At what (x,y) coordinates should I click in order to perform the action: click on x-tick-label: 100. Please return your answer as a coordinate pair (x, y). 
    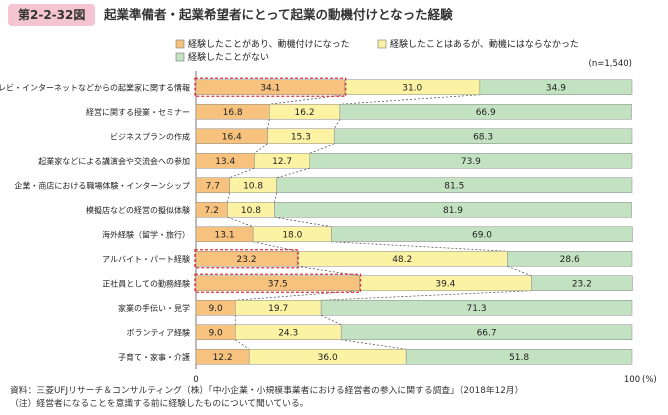
    Looking at the image, I should click on (632, 380).